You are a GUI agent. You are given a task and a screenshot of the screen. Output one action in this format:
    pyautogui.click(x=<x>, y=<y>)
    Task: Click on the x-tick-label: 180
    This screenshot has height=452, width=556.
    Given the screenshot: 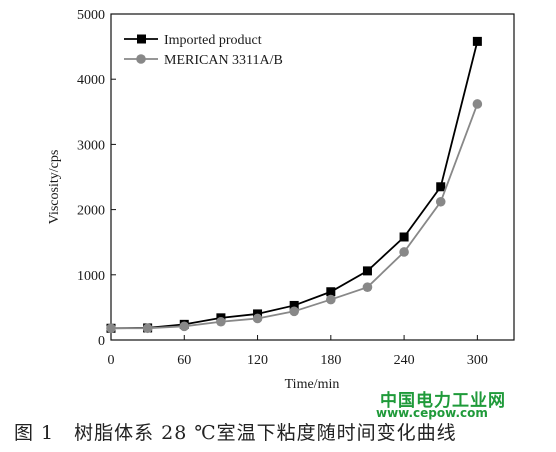 What is the action you would take?
    pyautogui.click(x=330, y=360)
    